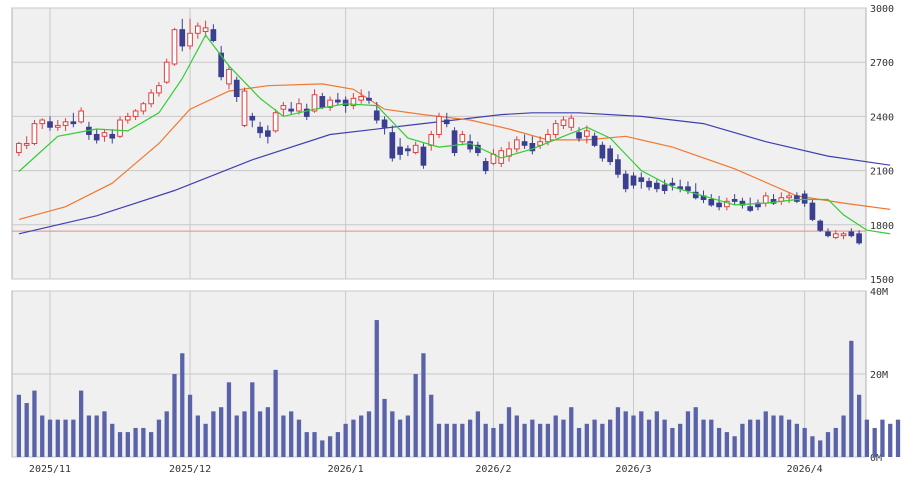 The width and height of the screenshot is (918, 484). Describe the element at coordinates (882, 226) in the screenshot. I see `price-tick-label: 1800` at that location.